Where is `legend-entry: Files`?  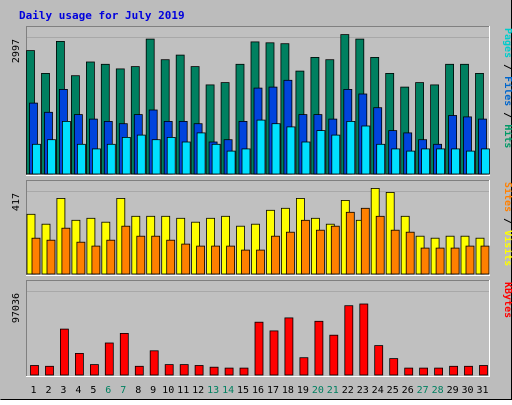
legend-entry: Files is located at coordinates (507, 91).